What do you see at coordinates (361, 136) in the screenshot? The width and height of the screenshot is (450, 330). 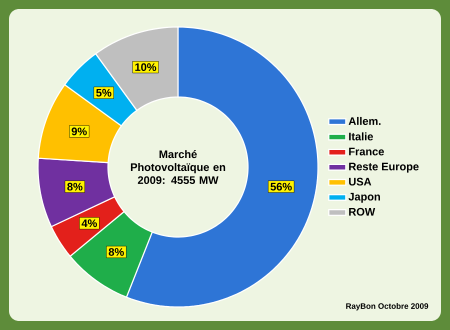 I see `legend-label: Italie` at bounding box center [361, 136].